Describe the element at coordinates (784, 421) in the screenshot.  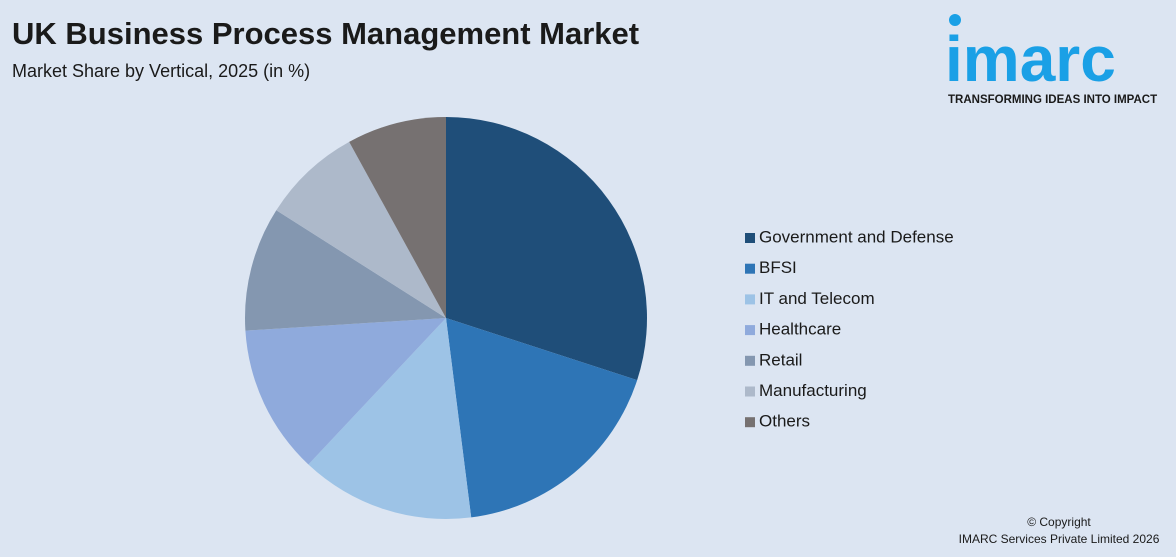
I see `legend-label: Others` at that location.